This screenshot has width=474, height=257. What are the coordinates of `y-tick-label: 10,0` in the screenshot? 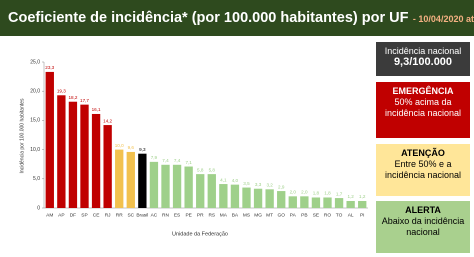 It's located at (35, 150).